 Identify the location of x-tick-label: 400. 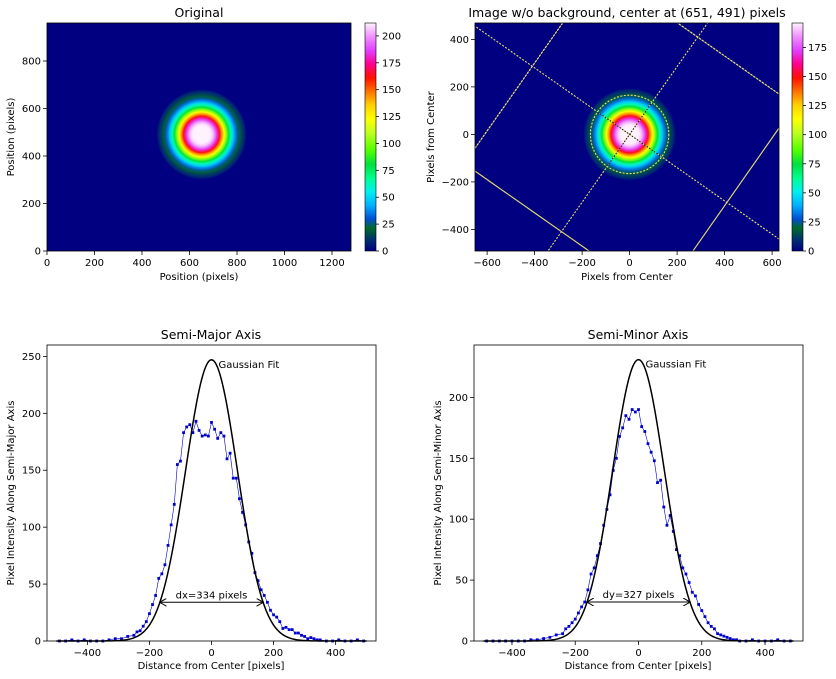
(764, 653).